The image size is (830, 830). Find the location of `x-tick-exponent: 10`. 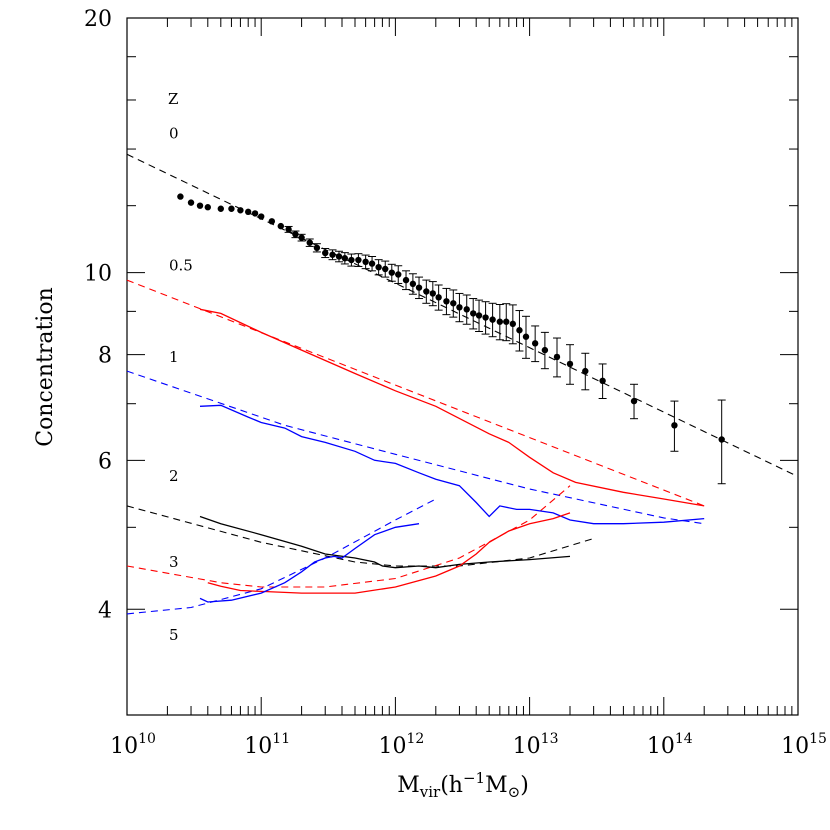

x-tick-exponent: 10 is located at coordinates (147, 739).